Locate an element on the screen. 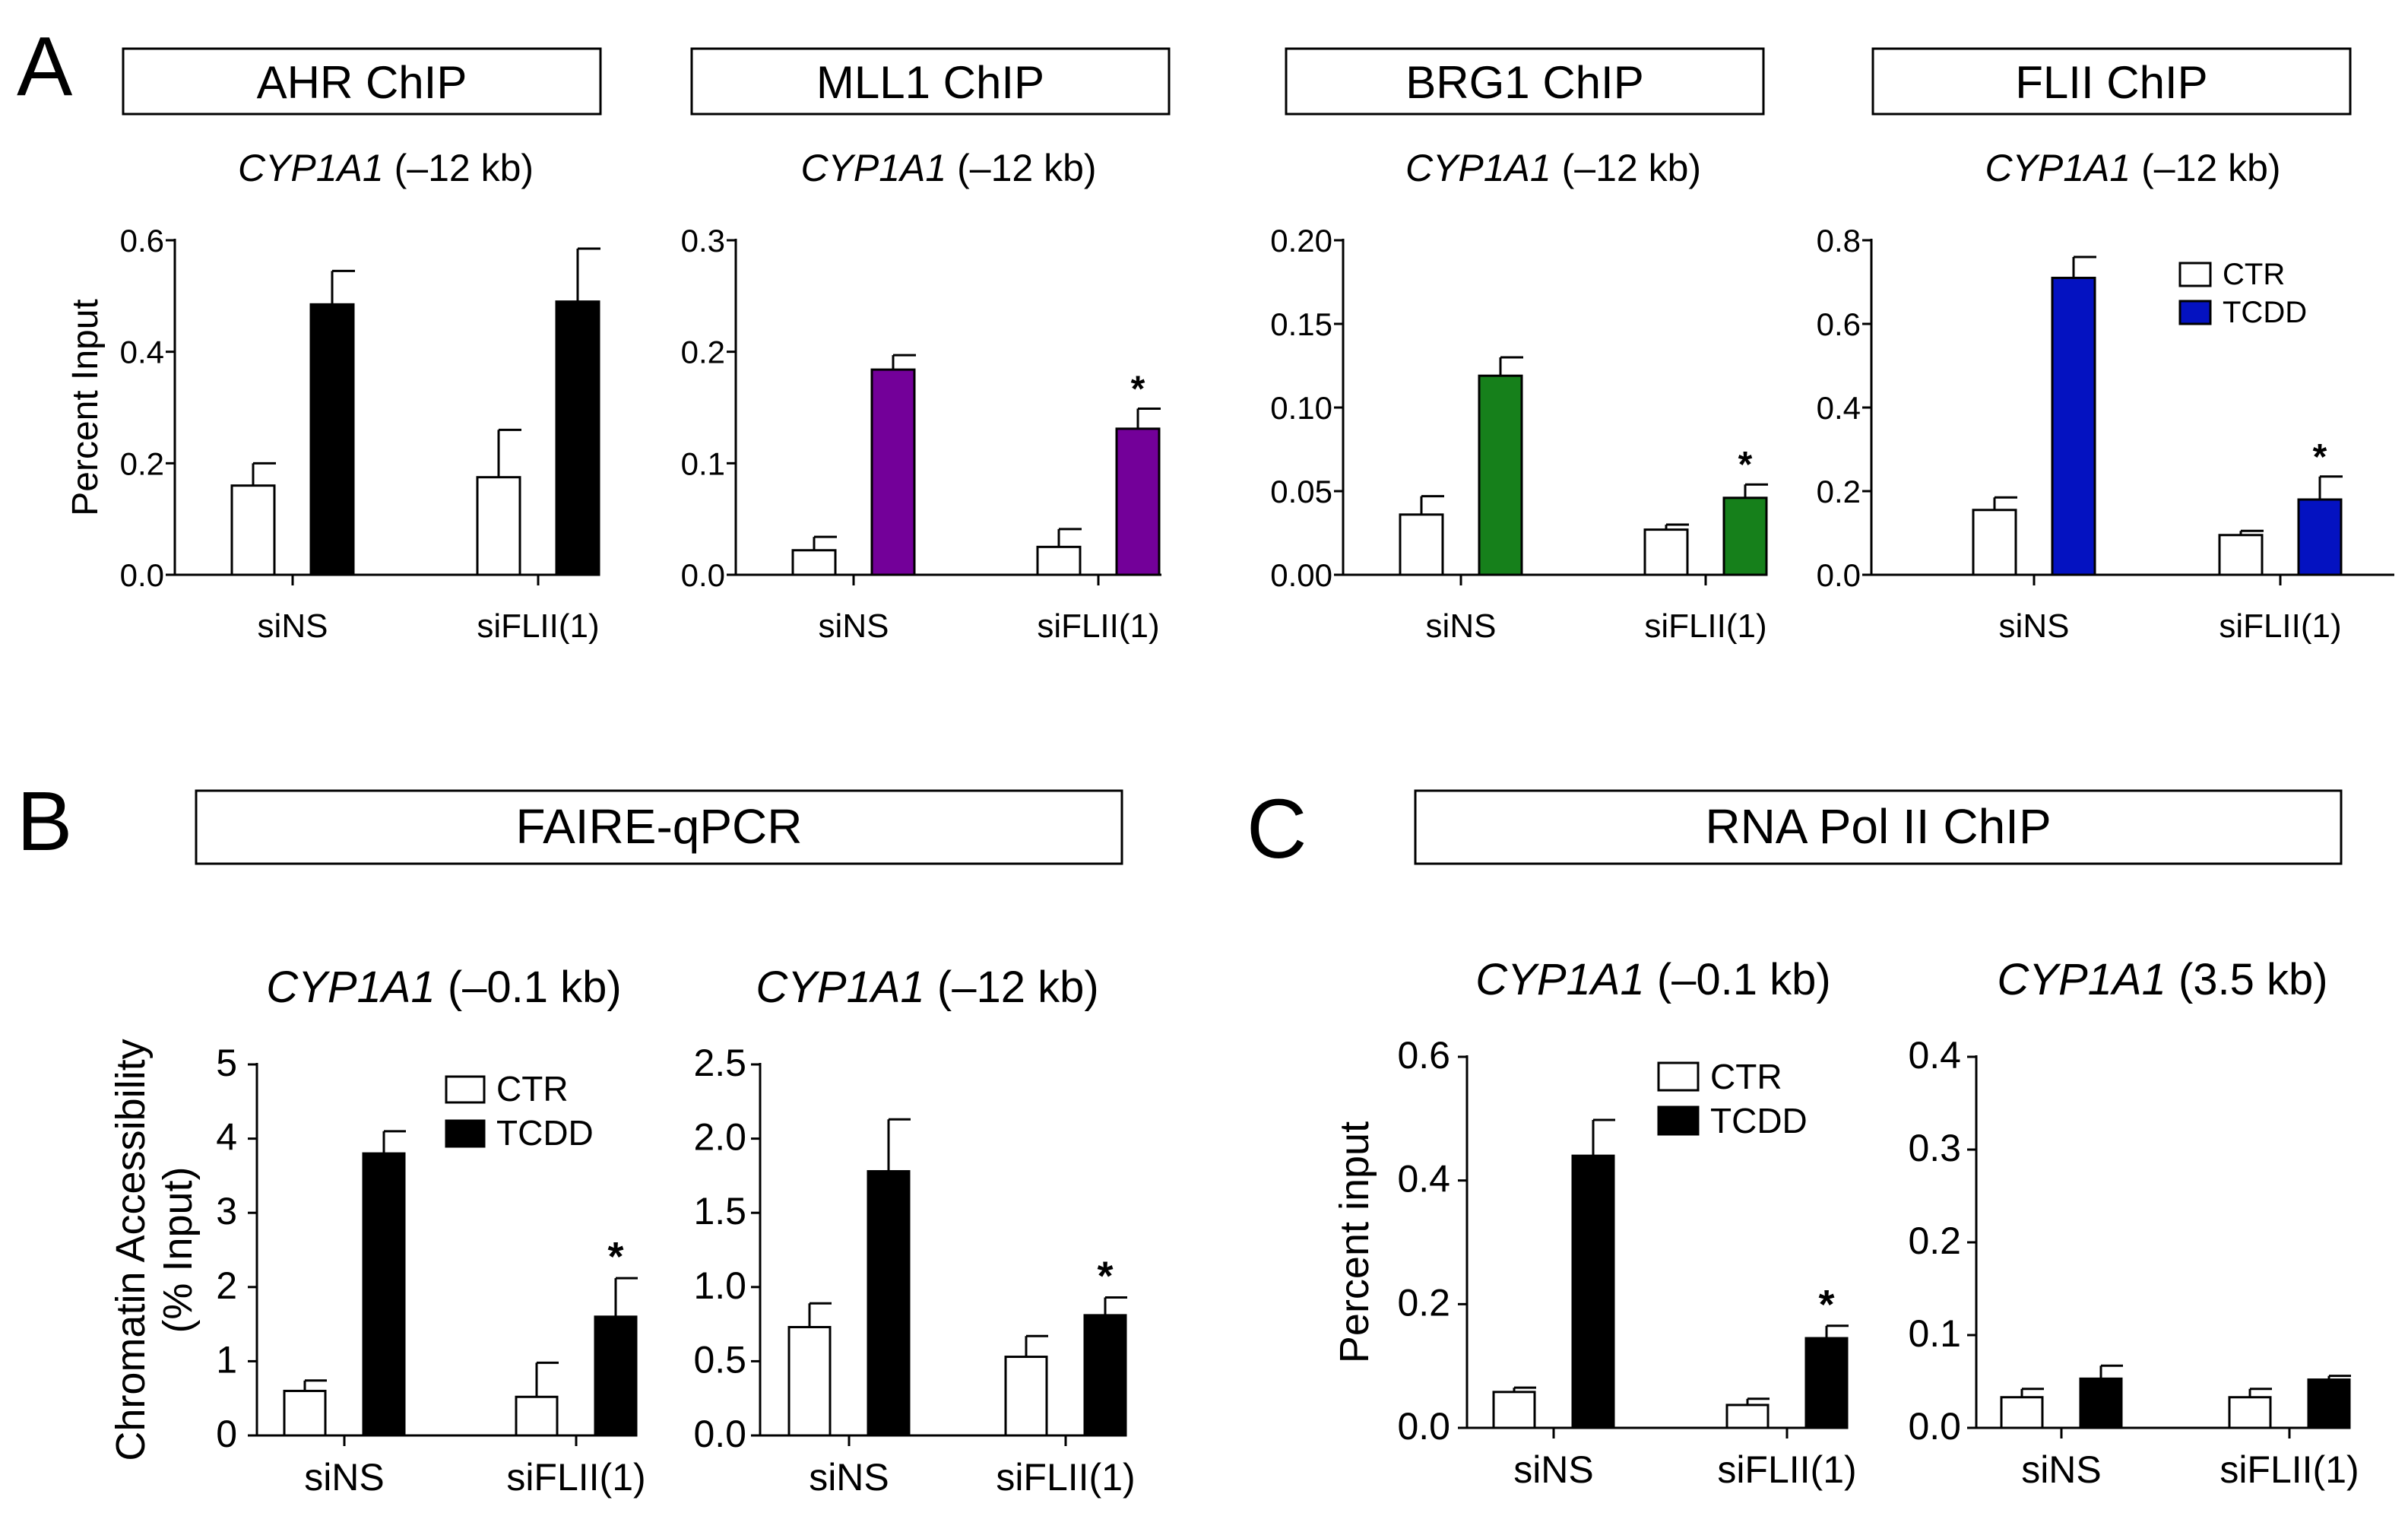 This screenshot has width=2408, height=1513. y-tick-label: 0 is located at coordinates (226, 1434).